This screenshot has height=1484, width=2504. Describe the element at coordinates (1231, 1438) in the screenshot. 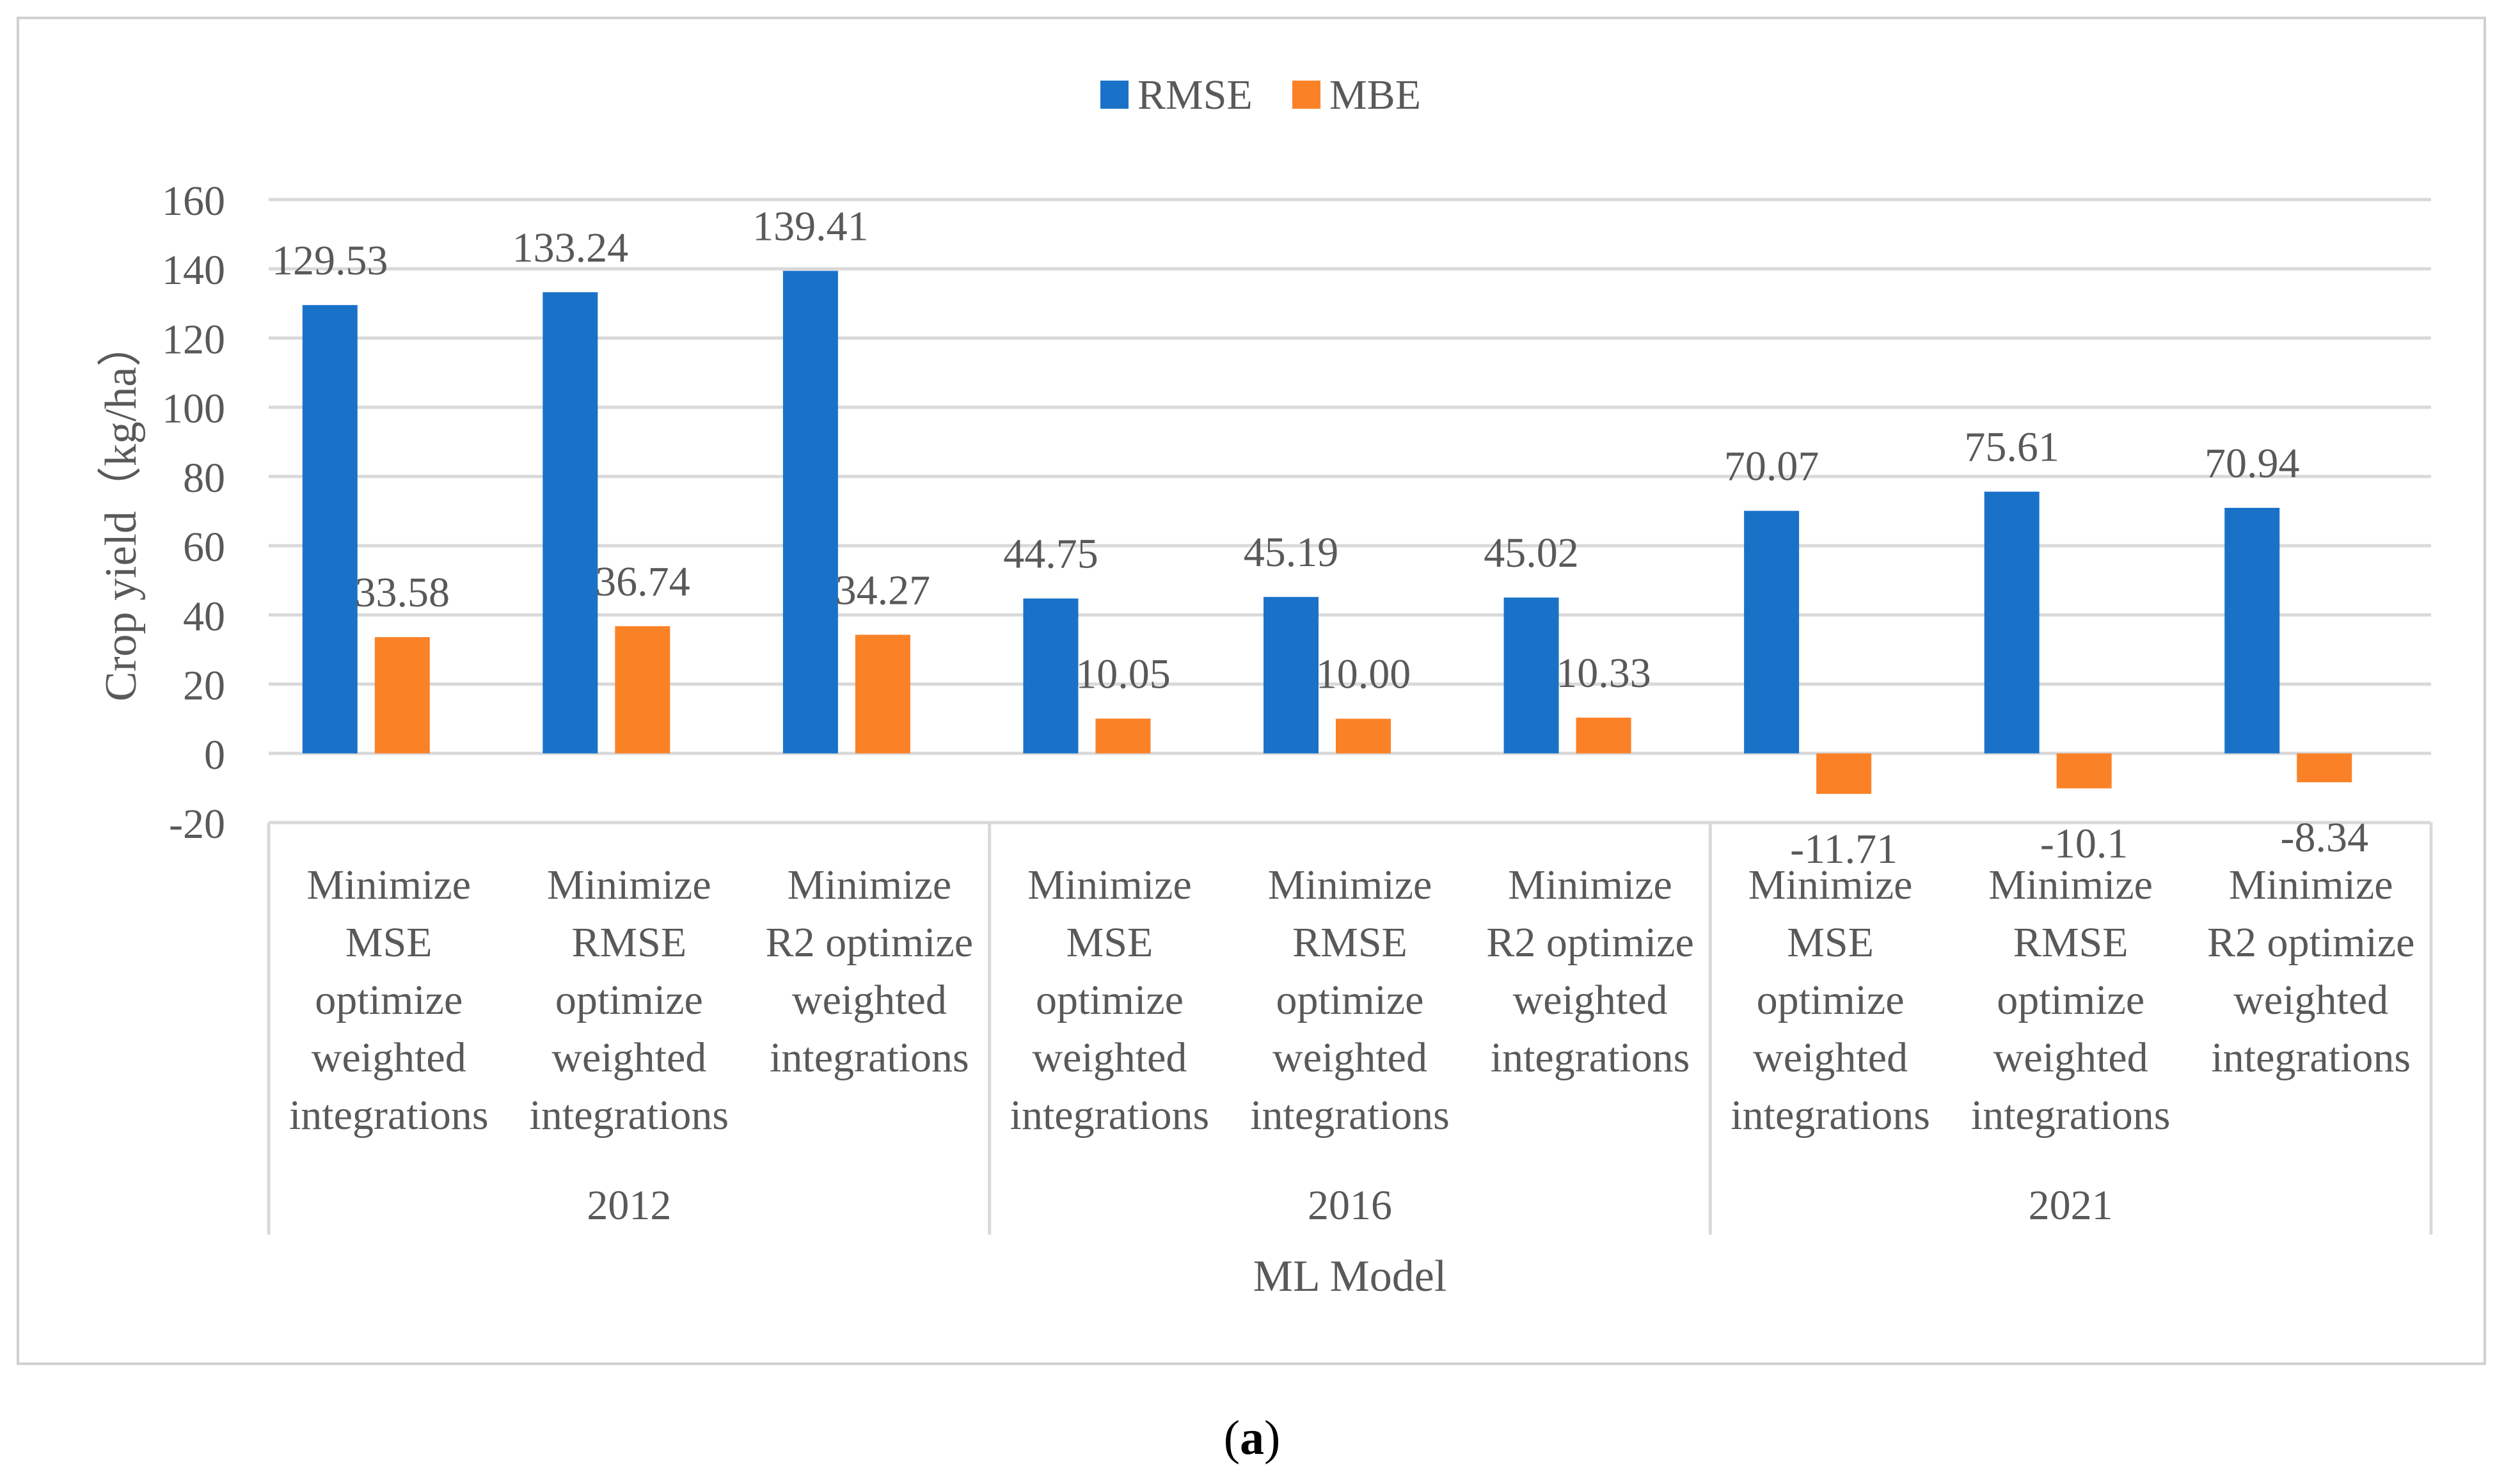

I see `caption-open-paren: (` at that location.